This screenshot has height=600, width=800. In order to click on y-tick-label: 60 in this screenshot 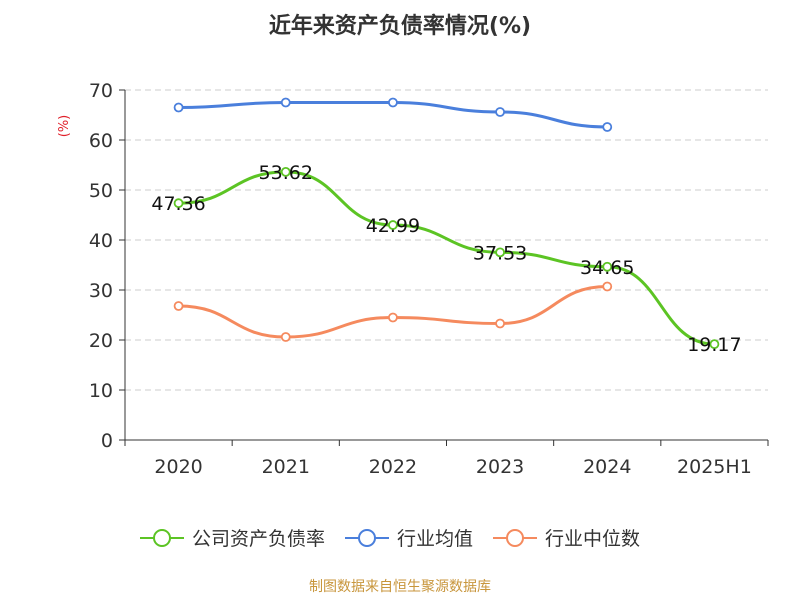, I will do `click(101, 141)`.